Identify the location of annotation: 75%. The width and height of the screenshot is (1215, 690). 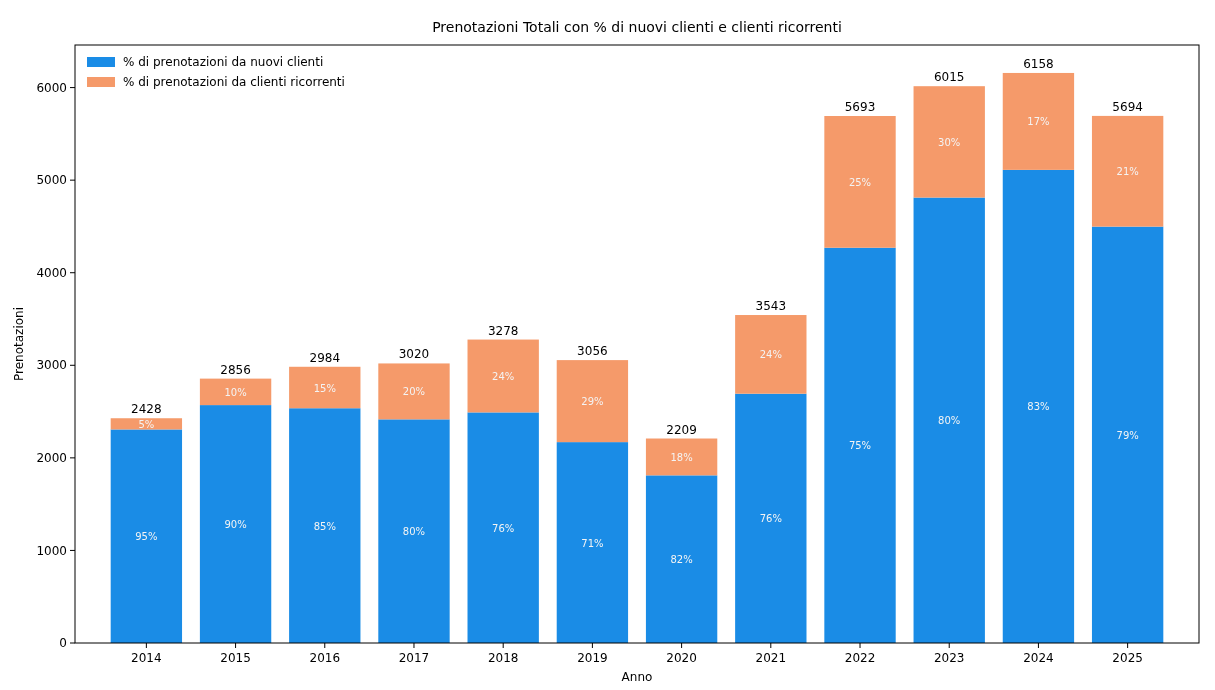
(860, 446).